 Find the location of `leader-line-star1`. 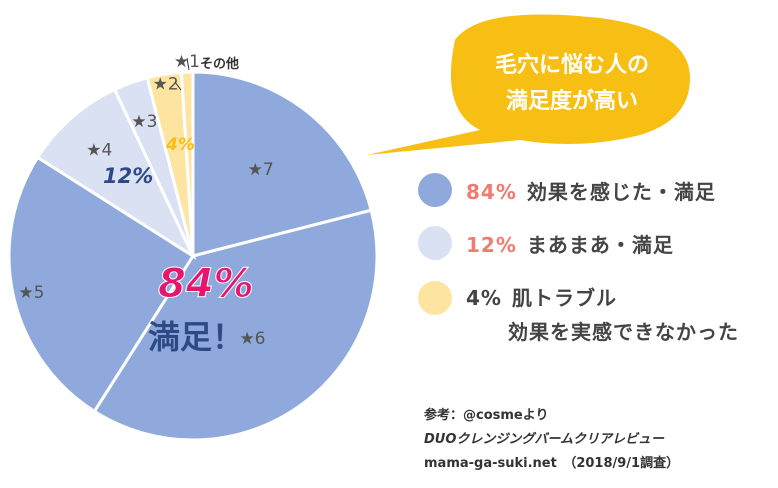

leader-line-star1 is located at coordinates (188, 64).